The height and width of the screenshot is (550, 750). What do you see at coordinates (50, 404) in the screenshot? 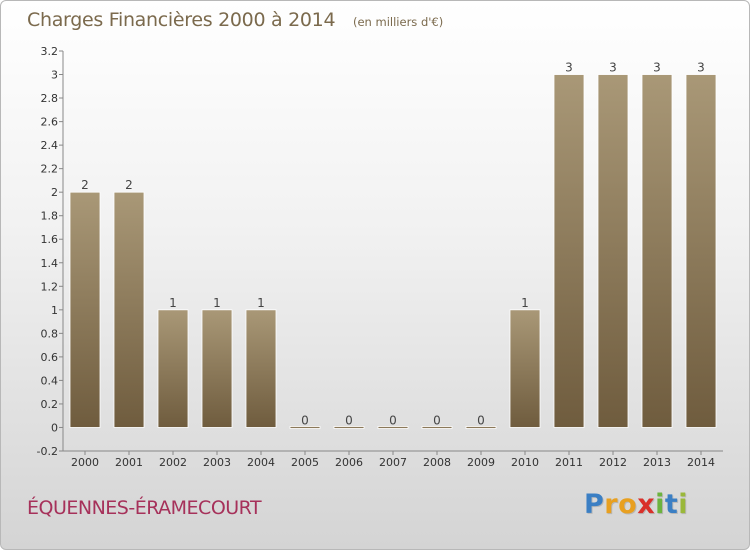
I see `y-tick-label: 0.2` at bounding box center [50, 404].